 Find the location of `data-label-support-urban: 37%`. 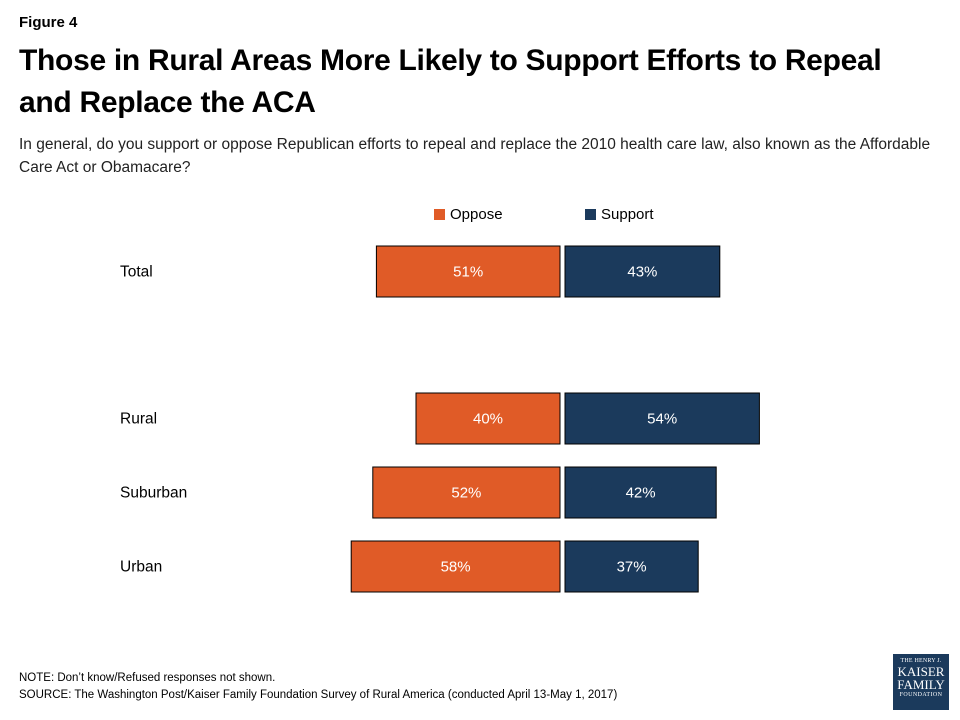

data-label-support-urban: 37% is located at coordinates (632, 567).